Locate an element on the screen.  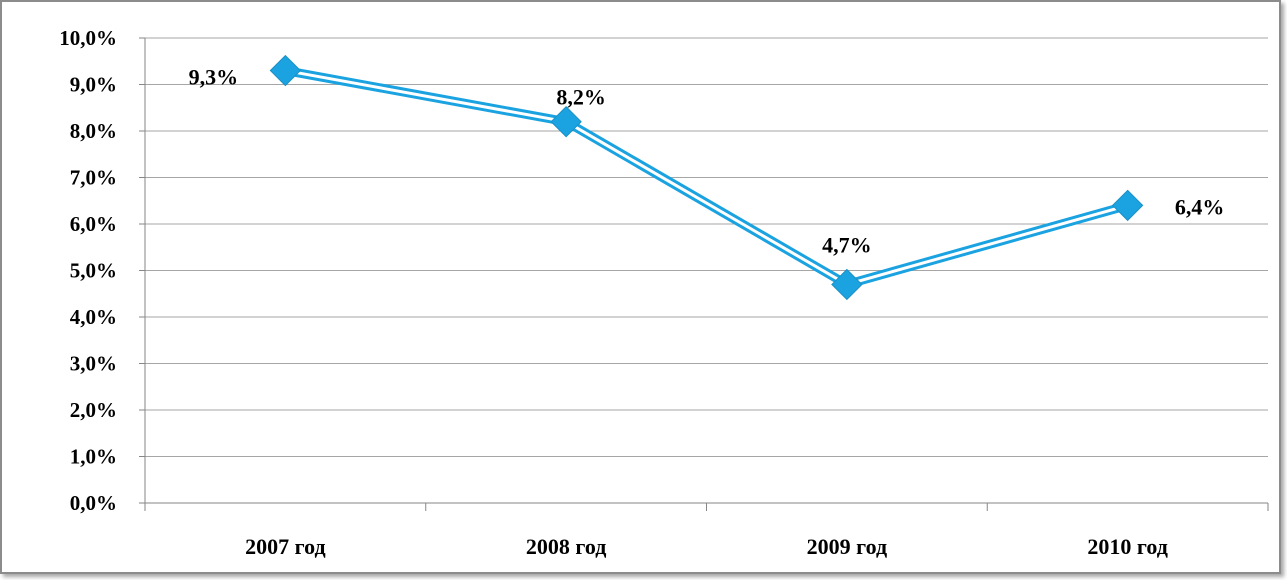
y-tick-label: 1,0% is located at coordinates (93, 457).